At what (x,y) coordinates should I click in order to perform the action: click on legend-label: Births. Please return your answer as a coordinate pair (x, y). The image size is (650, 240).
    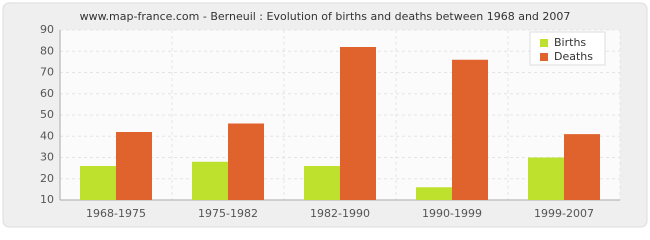
    Looking at the image, I should click on (570, 42).